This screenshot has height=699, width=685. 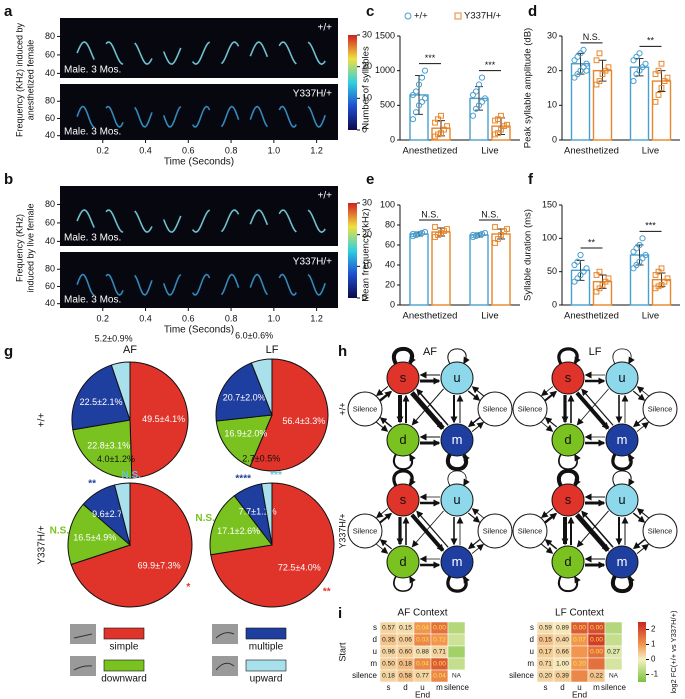 What do you see at coordinates (387, 204) in the screenshot?
I see `y-tick-label: 100` at bounding box center [387, 204].